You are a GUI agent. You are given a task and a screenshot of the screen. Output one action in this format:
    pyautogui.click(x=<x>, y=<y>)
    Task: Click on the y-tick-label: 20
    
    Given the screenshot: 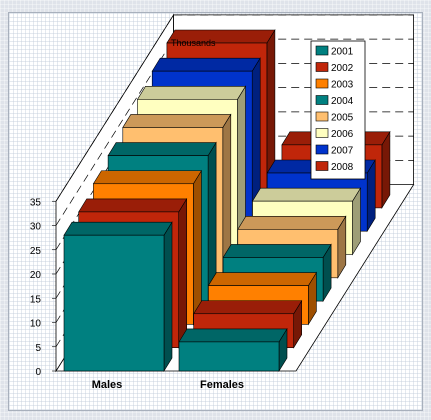 What is the action you would take?
    pyautogui.click(x=36, y=275)
    